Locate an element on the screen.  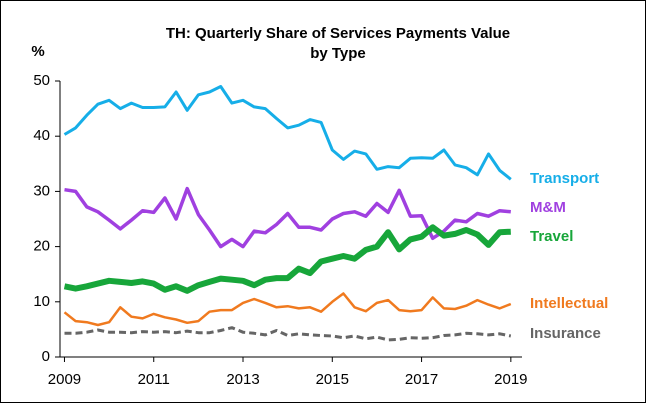
x-tick-label: 2019 is located at coordinates (510, 379).